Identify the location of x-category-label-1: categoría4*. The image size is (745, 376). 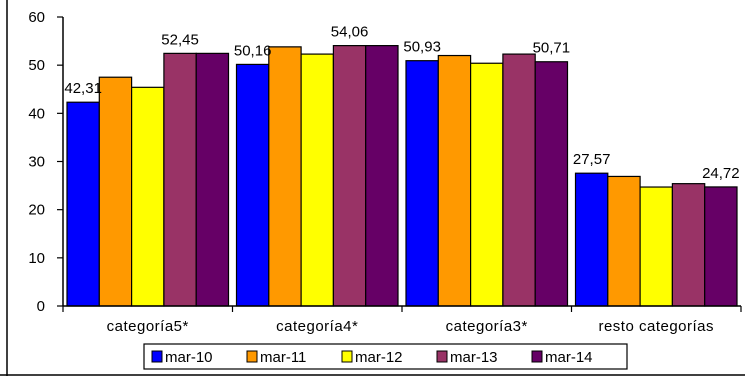
(317, 326).